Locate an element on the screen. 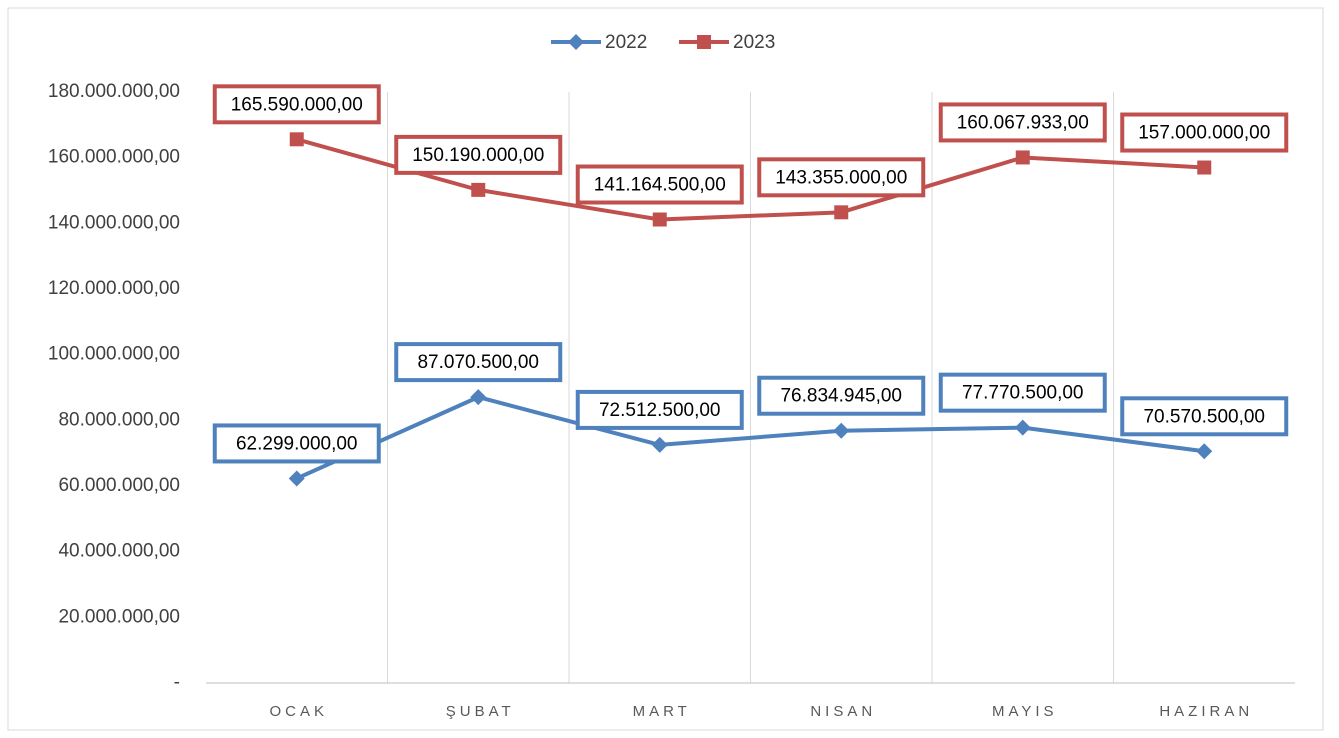  value-label: 77.770.500,00 is located at coordinates (1023, 393).